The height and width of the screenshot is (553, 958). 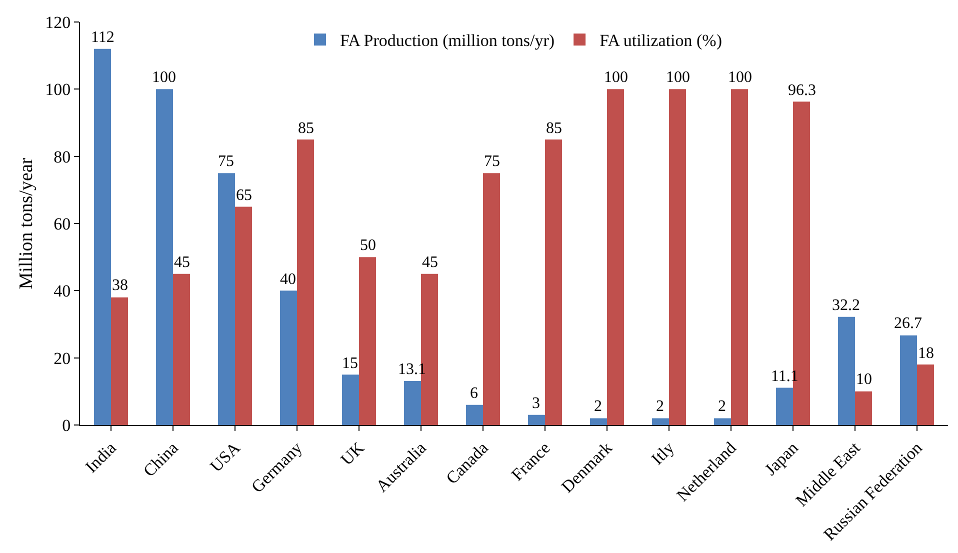 What do you see at coordinates (58, 22) in the screenshot?
I see `y-tick-label: 120` at bounding box center [58, 22].